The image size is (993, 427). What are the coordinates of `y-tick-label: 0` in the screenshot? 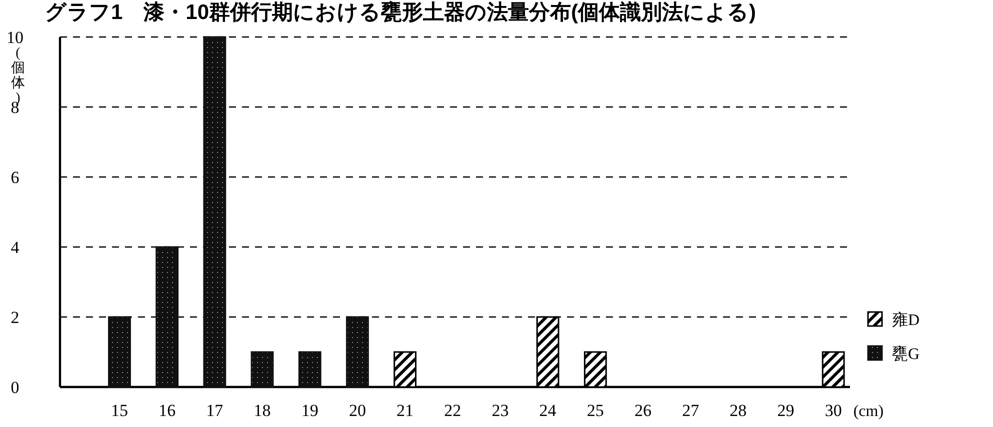 It's located at (15, 387).